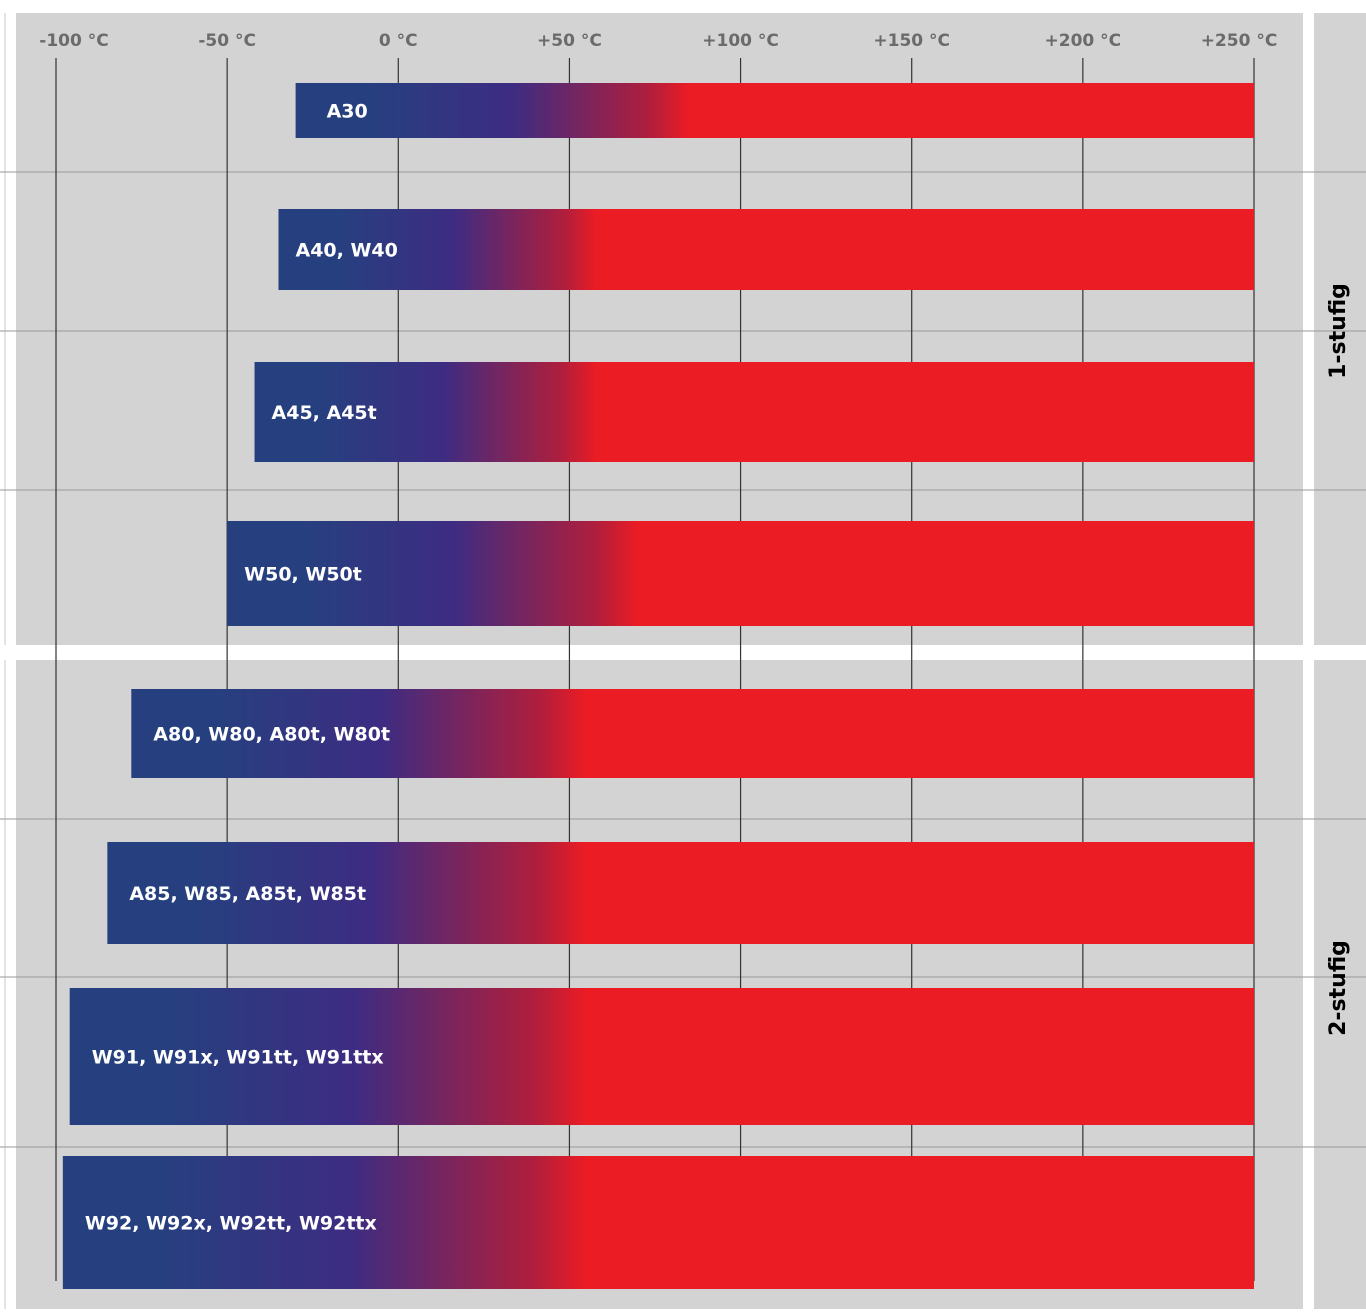 The width and height of the screenshot is (1366, 1314). Describe the element at coordinates (1083, 41) in the screenshot. I see `x-tick-label: +200 °C` at that location.